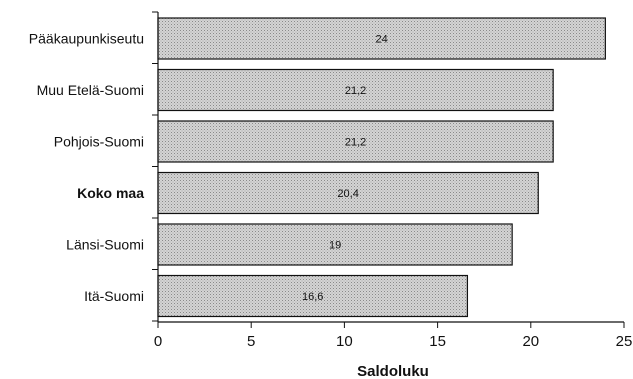 This screenshot has width=633, height=379. I want to click on category-label: Länsi-Suomi, so click(105, 245).